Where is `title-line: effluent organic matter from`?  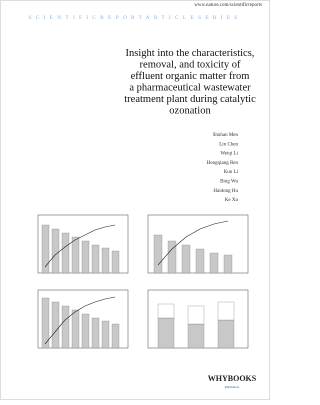 title-line: effluent organic matter from is located at coordinates (190, 76).